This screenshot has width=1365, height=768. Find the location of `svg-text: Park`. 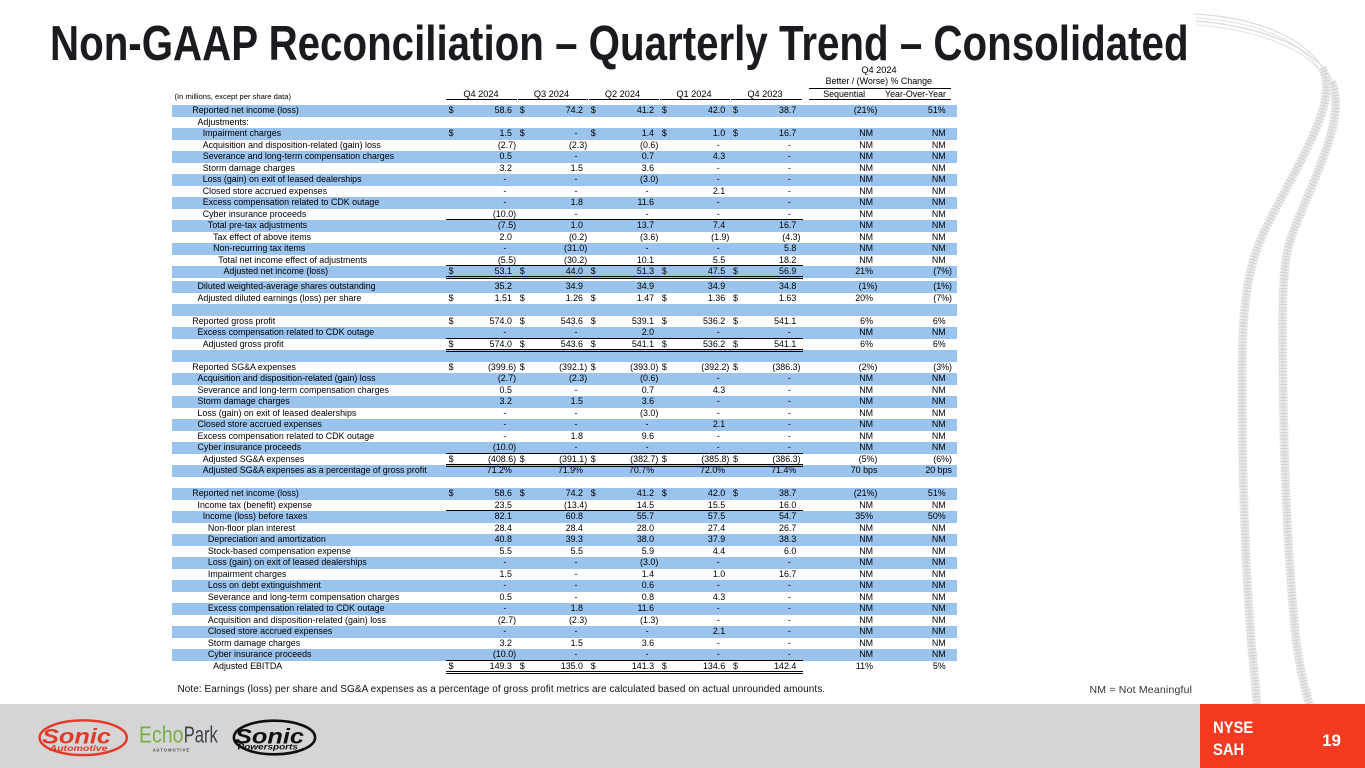

svg-text: Park is located at coordinates (201, 734).